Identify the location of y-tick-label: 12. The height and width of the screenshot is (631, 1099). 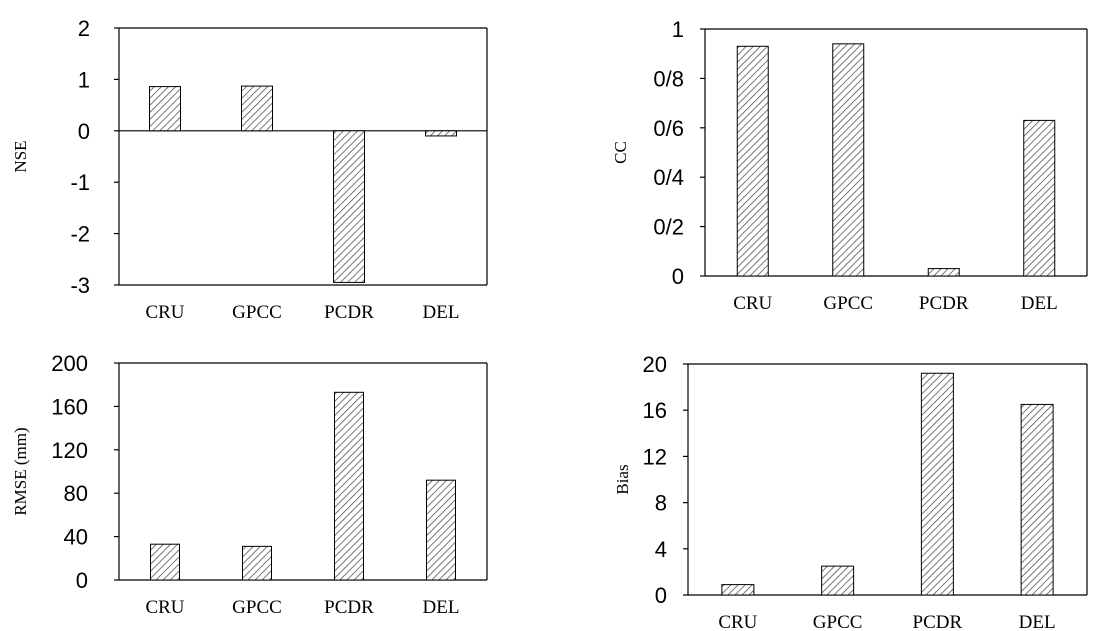
(655, 456).